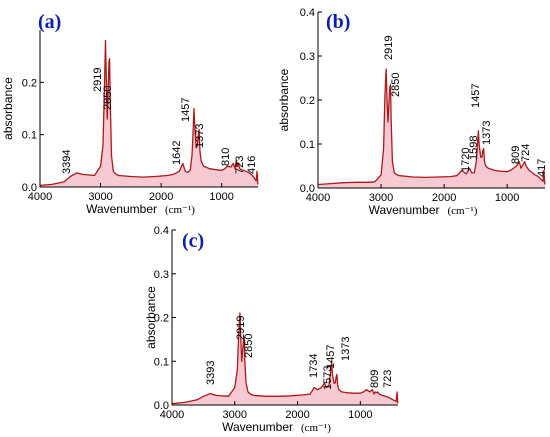 The image size is (550, 437). What do you see at coordinates (177, 153) in the screenshot?
I see `peak-label-1642: 1642` at bounding box center [177, 153].